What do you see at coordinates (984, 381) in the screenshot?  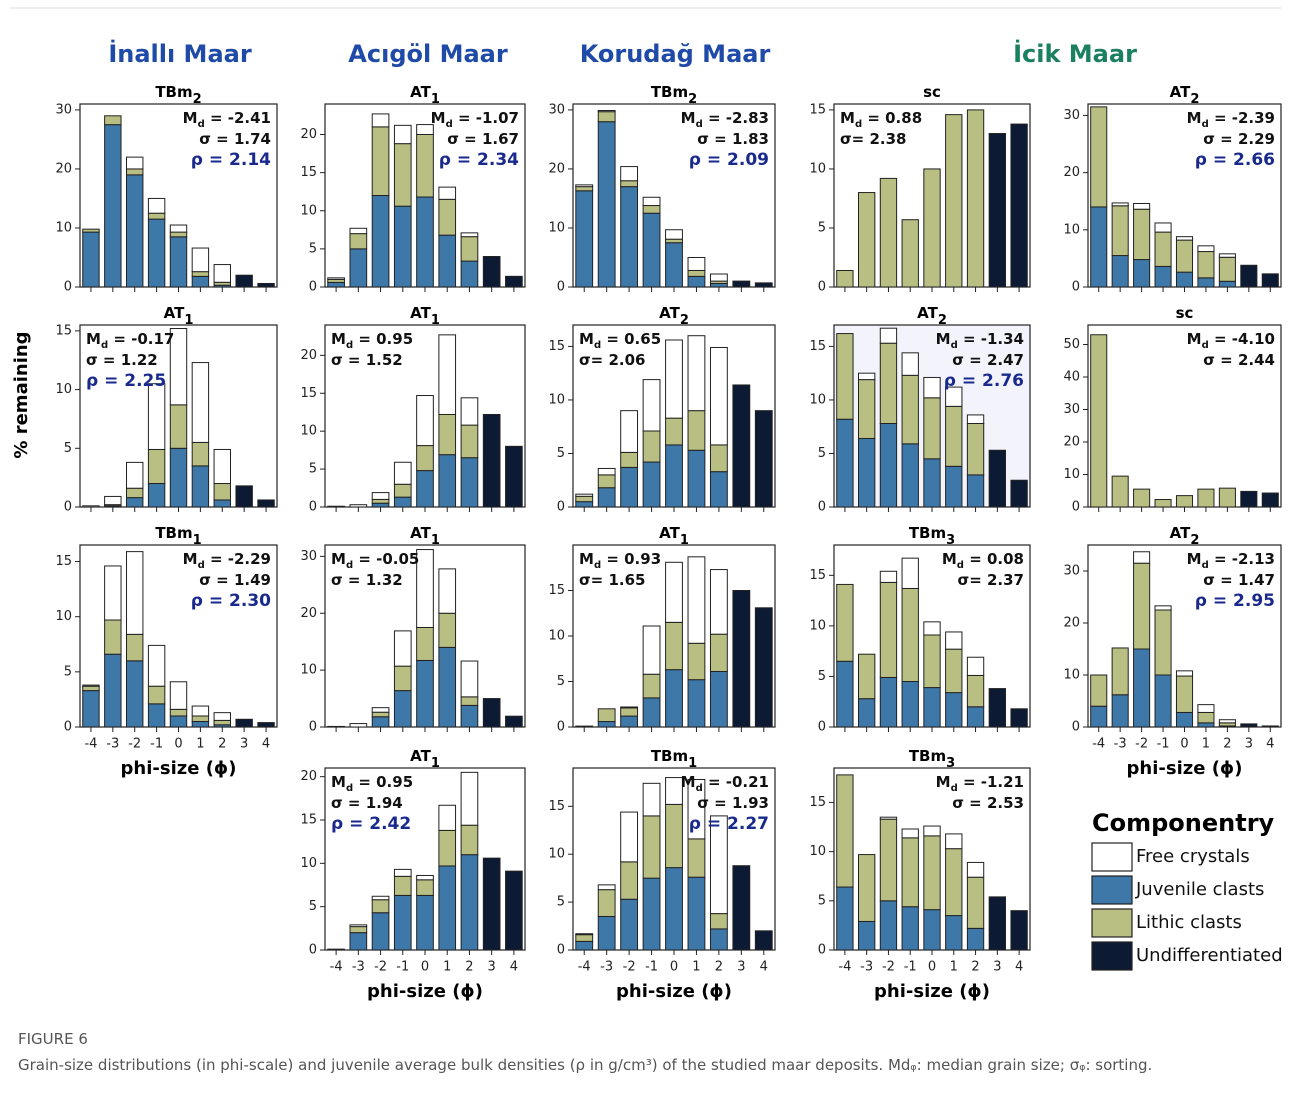 I see `stat-text: ρ = 2.76` at bounding box center [984, 381].